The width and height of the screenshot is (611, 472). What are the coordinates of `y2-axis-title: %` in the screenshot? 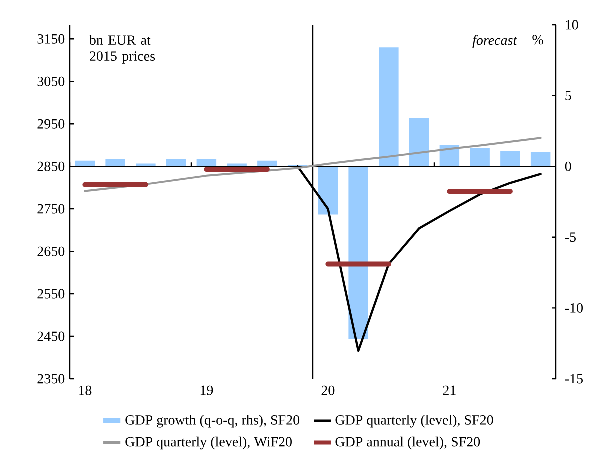 It's located at (538, 40).